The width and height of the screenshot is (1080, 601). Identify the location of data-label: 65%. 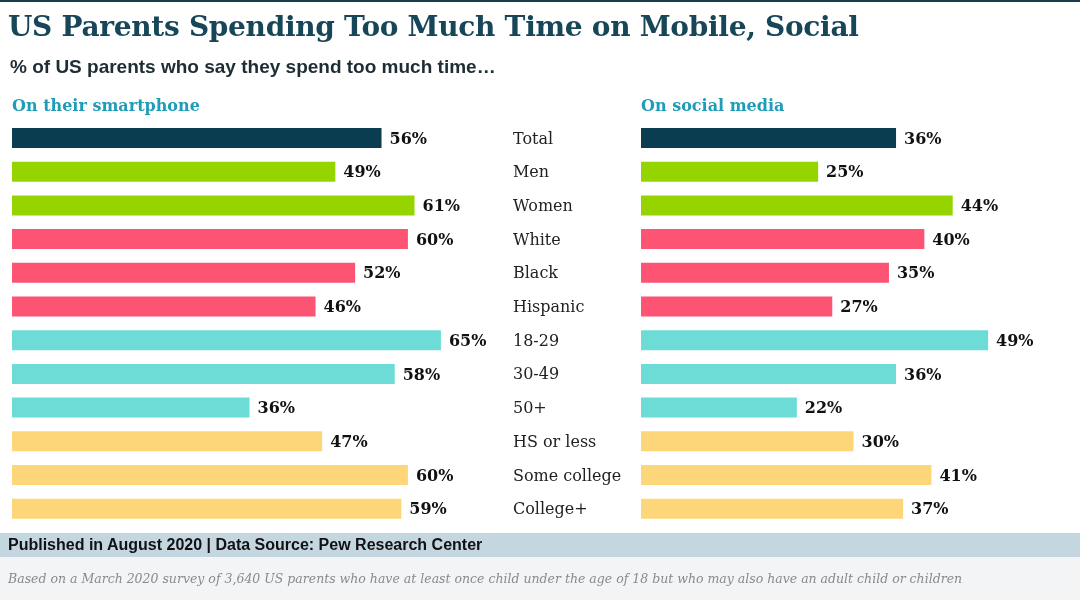
(467, 340).